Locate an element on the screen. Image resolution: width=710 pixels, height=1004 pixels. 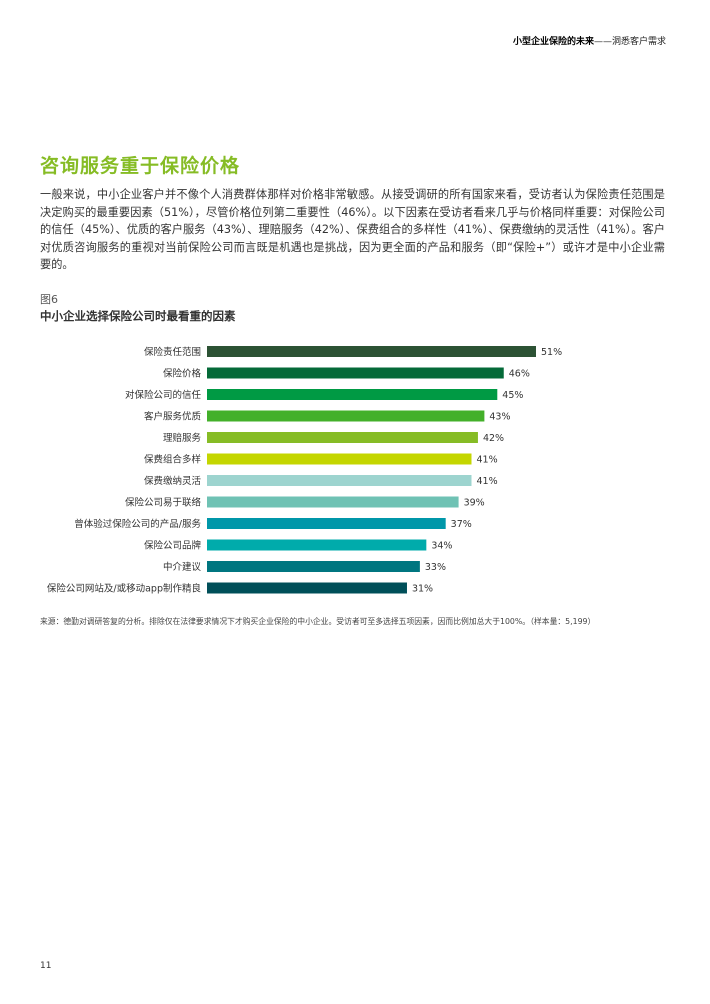
value-label: 31% is located at coordinates (422, 589).